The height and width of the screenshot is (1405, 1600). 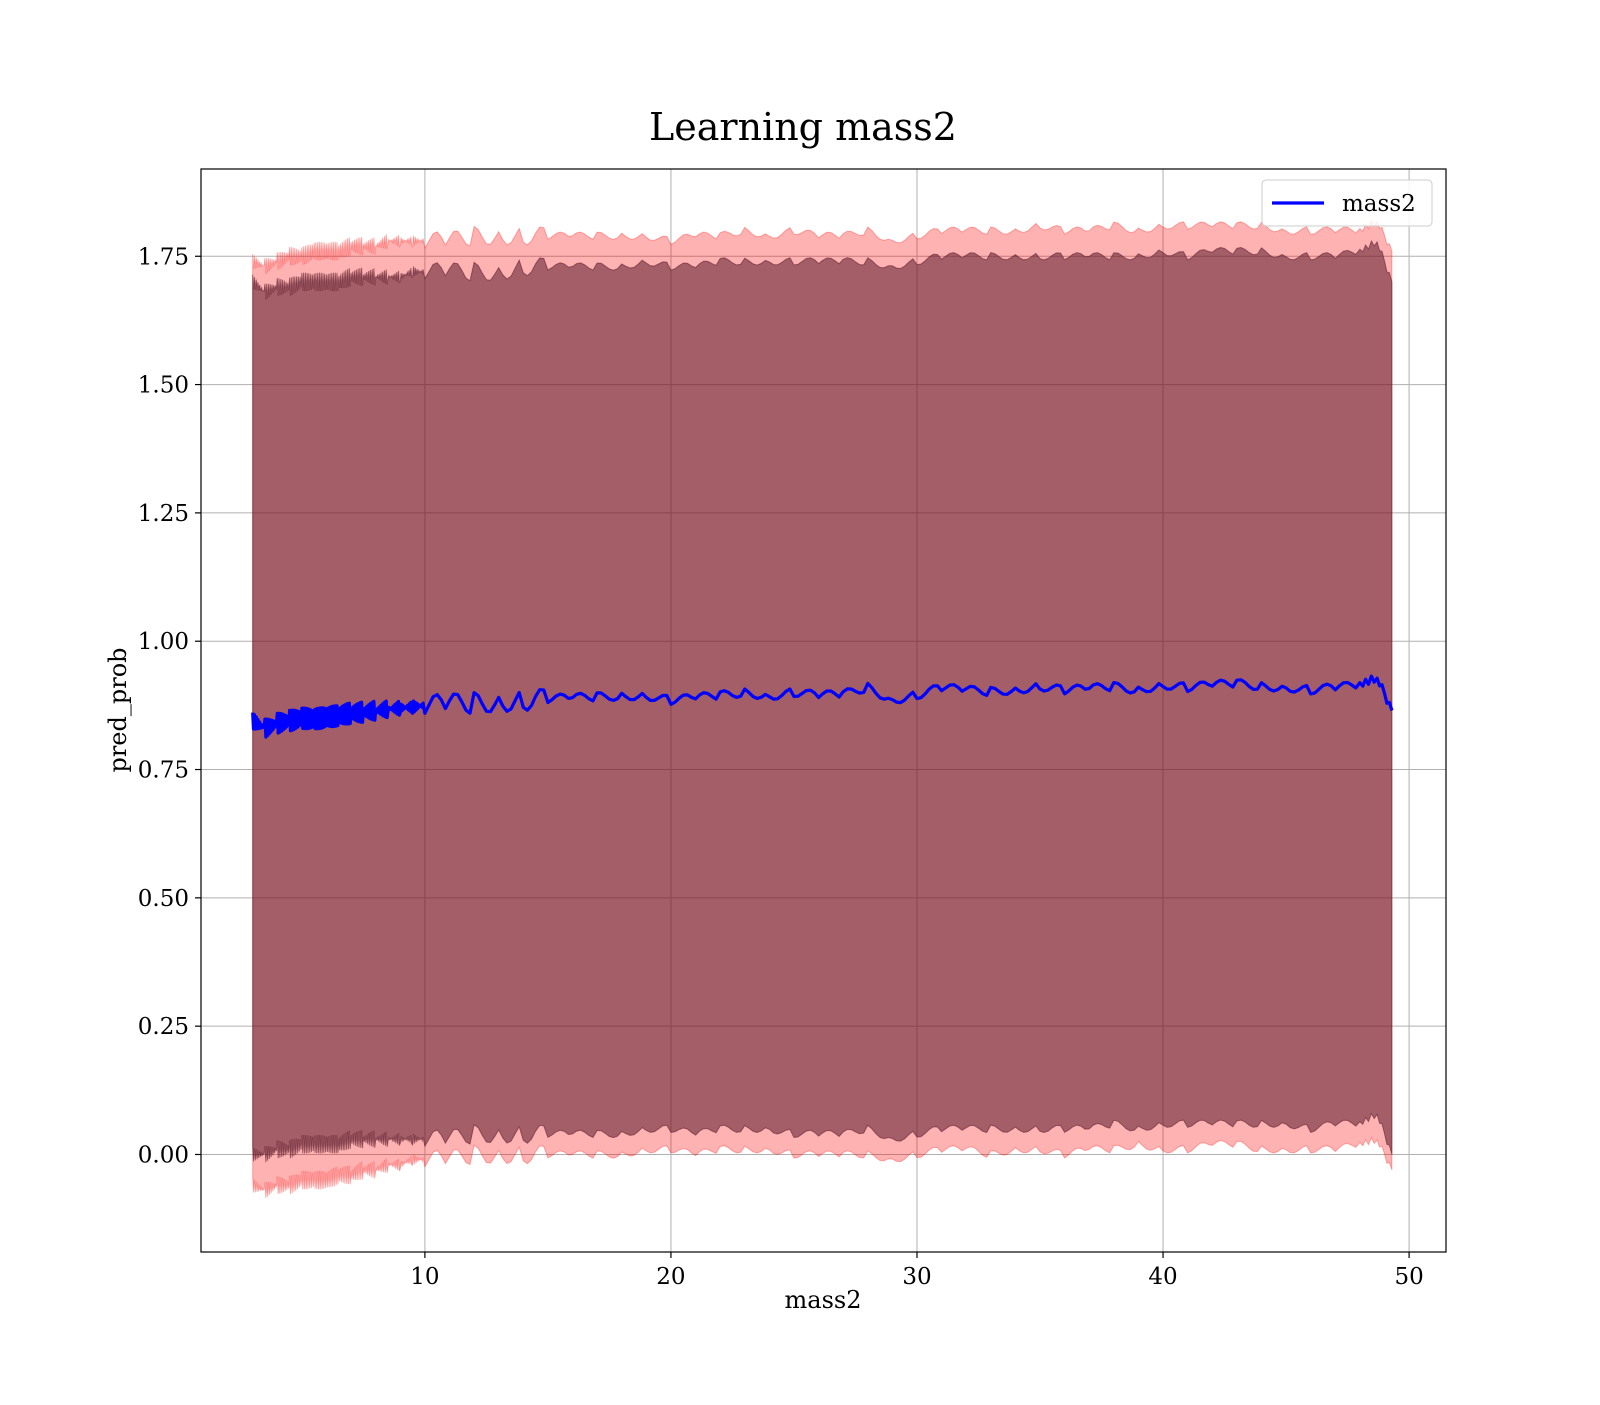 I want to click on y-axis-ticks: 0.00 0.25 0.50 0.75 1.00 1.25 1.50 1.75, so click(x=169, y=706).